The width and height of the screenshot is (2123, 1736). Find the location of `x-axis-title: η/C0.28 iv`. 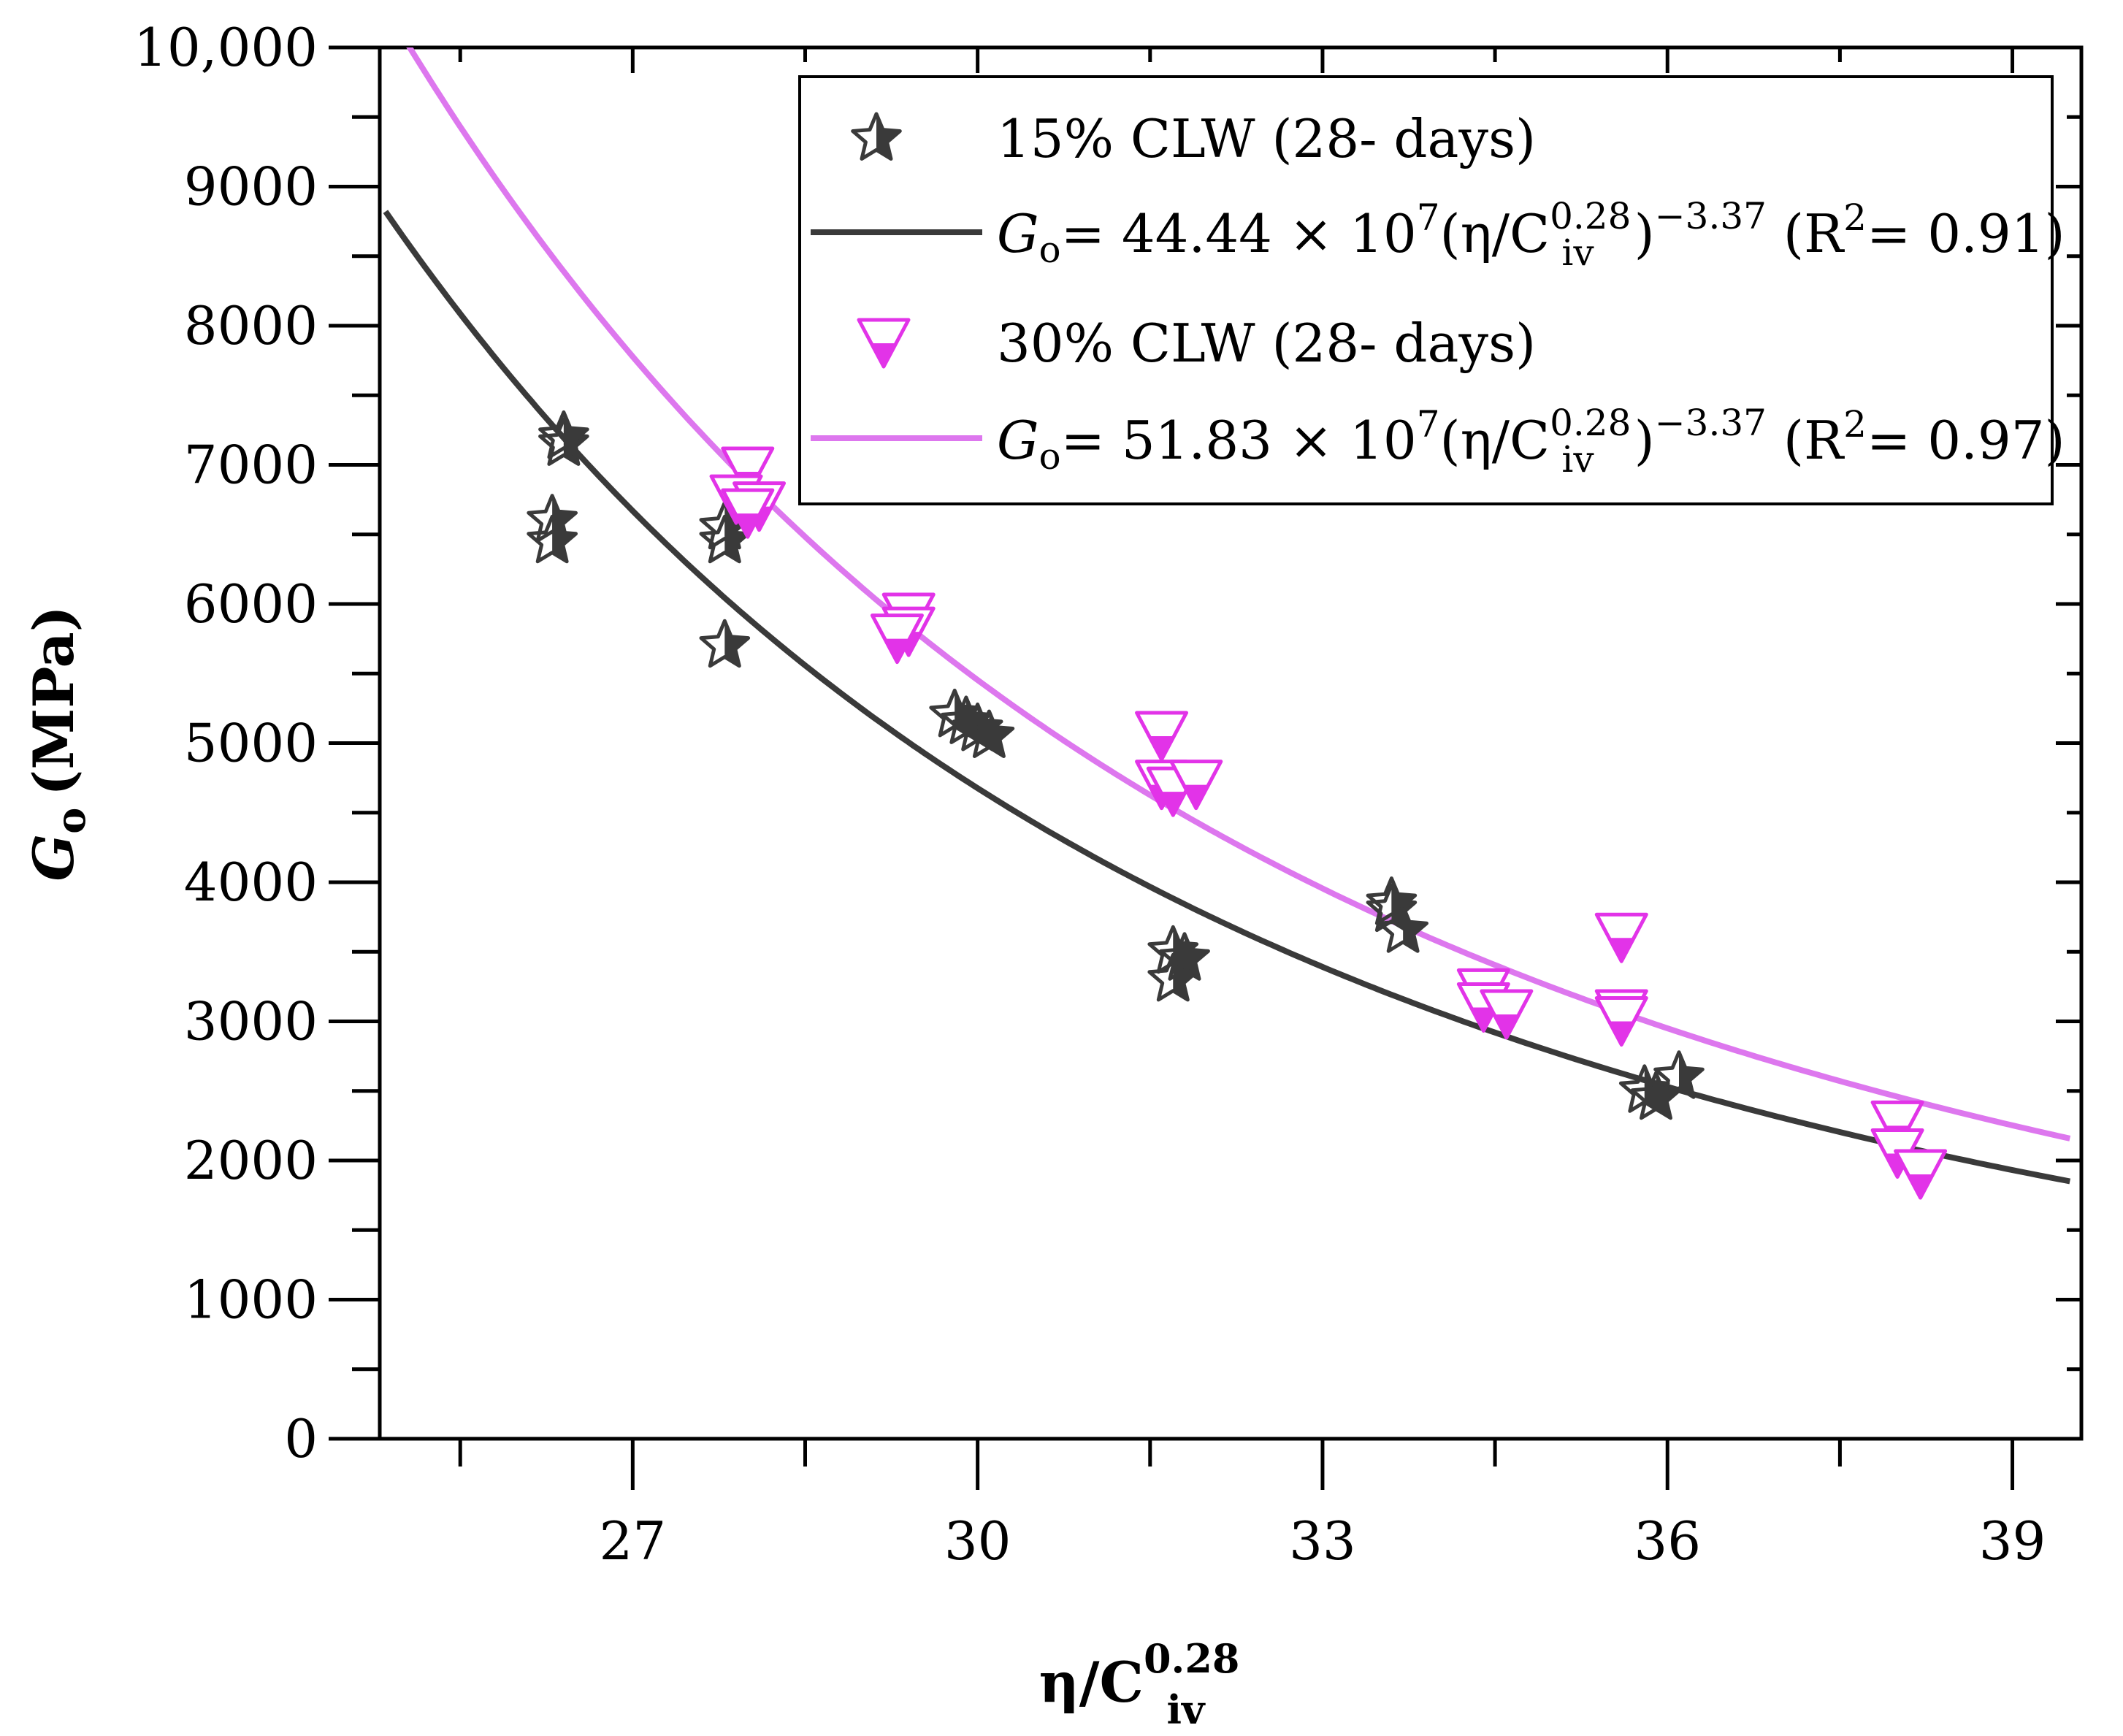

x-axis-title: η/C0.28 iv is located at coordinates (1138, 1683).